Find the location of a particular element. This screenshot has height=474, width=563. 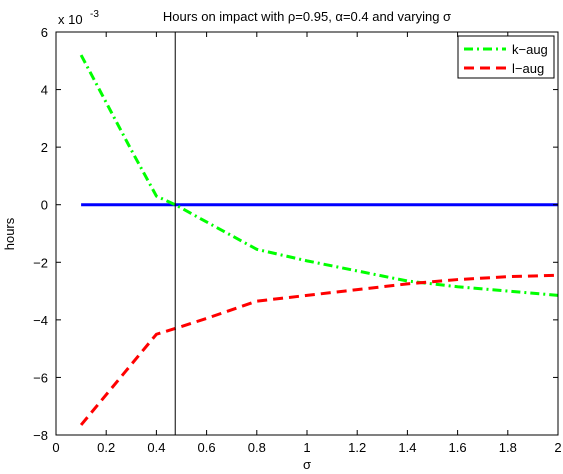

legend-box is located at coordinates (506, 57).